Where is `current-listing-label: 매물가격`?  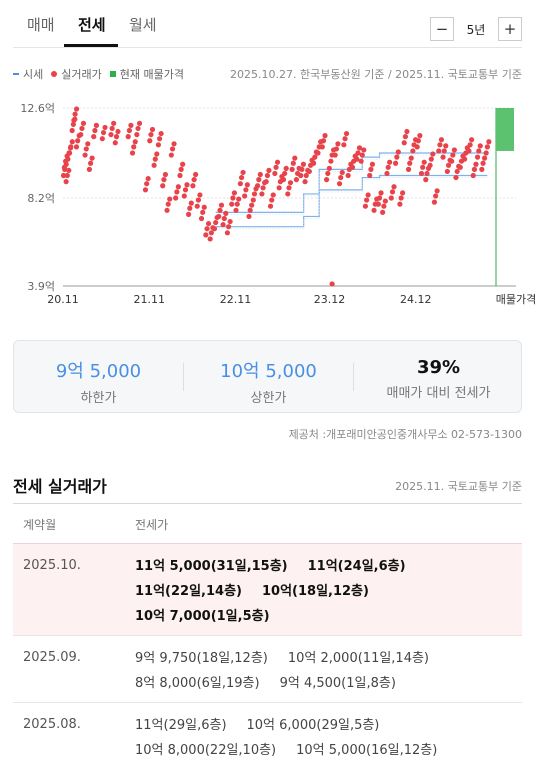
current-listing-label: 매물가격 is located at coordinates (516, 299).